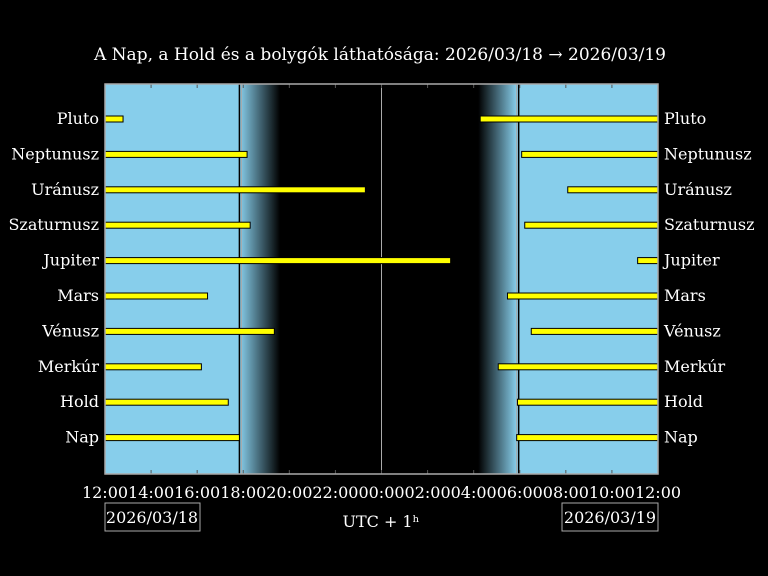 The height and width of the screenshot is (576, 768). I want to click on date-right: 2026/03/19, so click(610, 517).